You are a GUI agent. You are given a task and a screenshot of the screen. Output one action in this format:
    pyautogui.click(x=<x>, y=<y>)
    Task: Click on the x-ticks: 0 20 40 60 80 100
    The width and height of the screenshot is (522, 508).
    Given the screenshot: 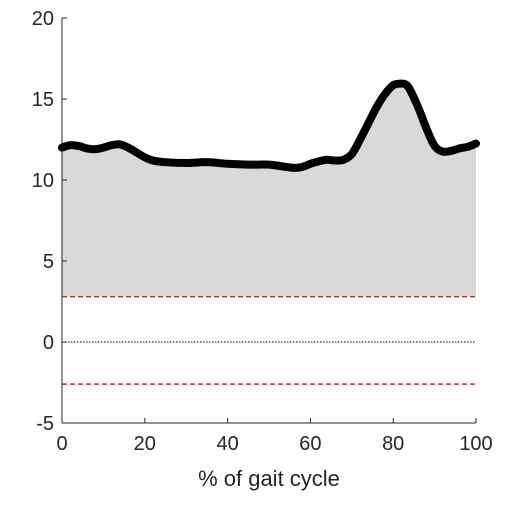 What is the action you would take?
    pyautogui.click(x=274, y=436)
    